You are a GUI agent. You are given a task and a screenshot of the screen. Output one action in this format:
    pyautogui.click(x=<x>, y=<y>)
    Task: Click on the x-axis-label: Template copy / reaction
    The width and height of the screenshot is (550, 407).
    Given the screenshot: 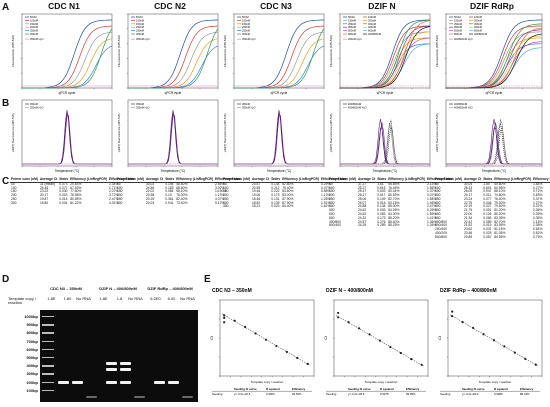 What is the action you would take?
    pyautogui.click(x=381, y=382)
    